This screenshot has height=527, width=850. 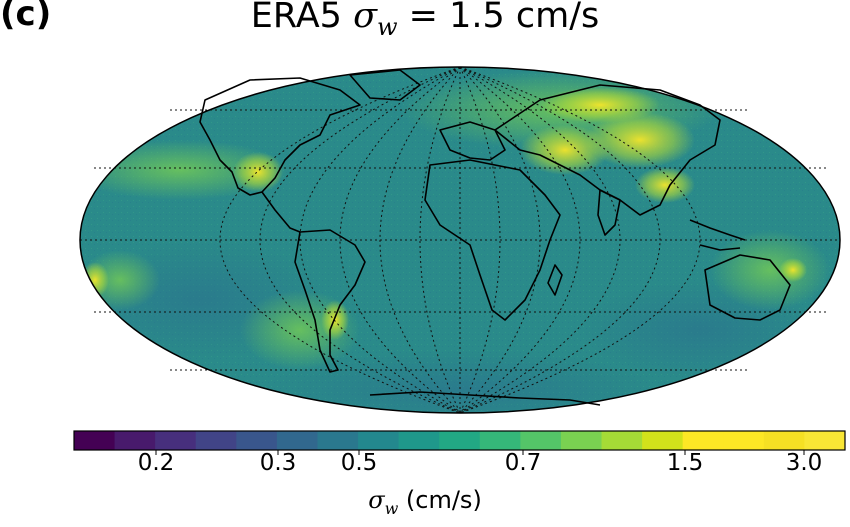 What do you see at coordinates (156, 463) in the screenshot?
I see `colorbar-tick-label: 0.2` at bounding box center [156, 463].